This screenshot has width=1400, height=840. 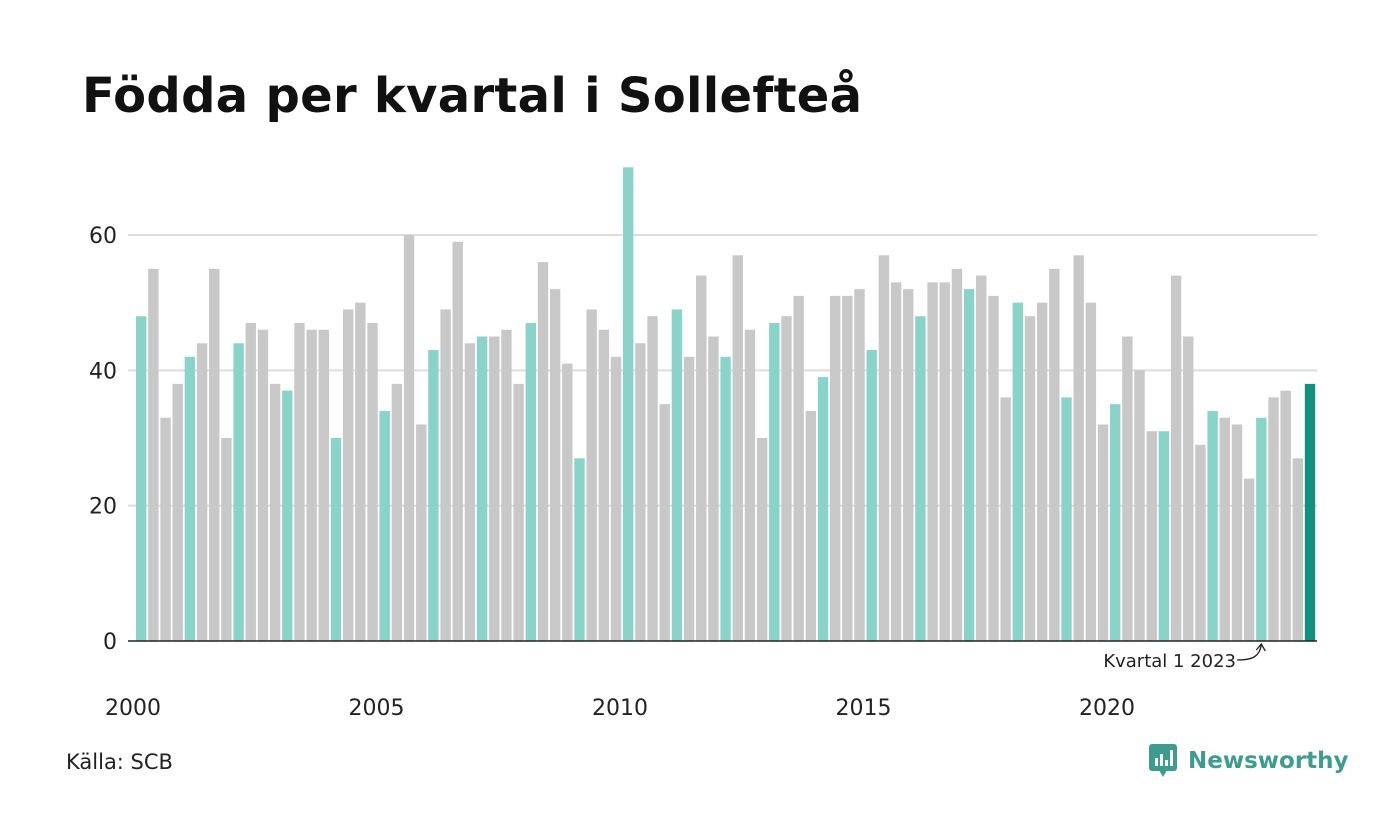 What do you see at coordinates (1249, 652) in the screenshot?
I see `annotation-arrow` at bounding box center [1249, 652].